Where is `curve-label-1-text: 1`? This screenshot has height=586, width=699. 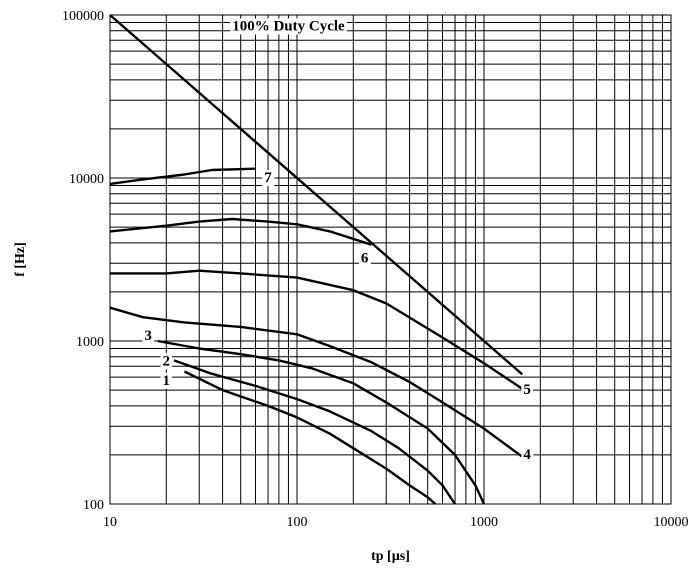 curve-label-1-text: 1 is located at coordinates (167, 381).